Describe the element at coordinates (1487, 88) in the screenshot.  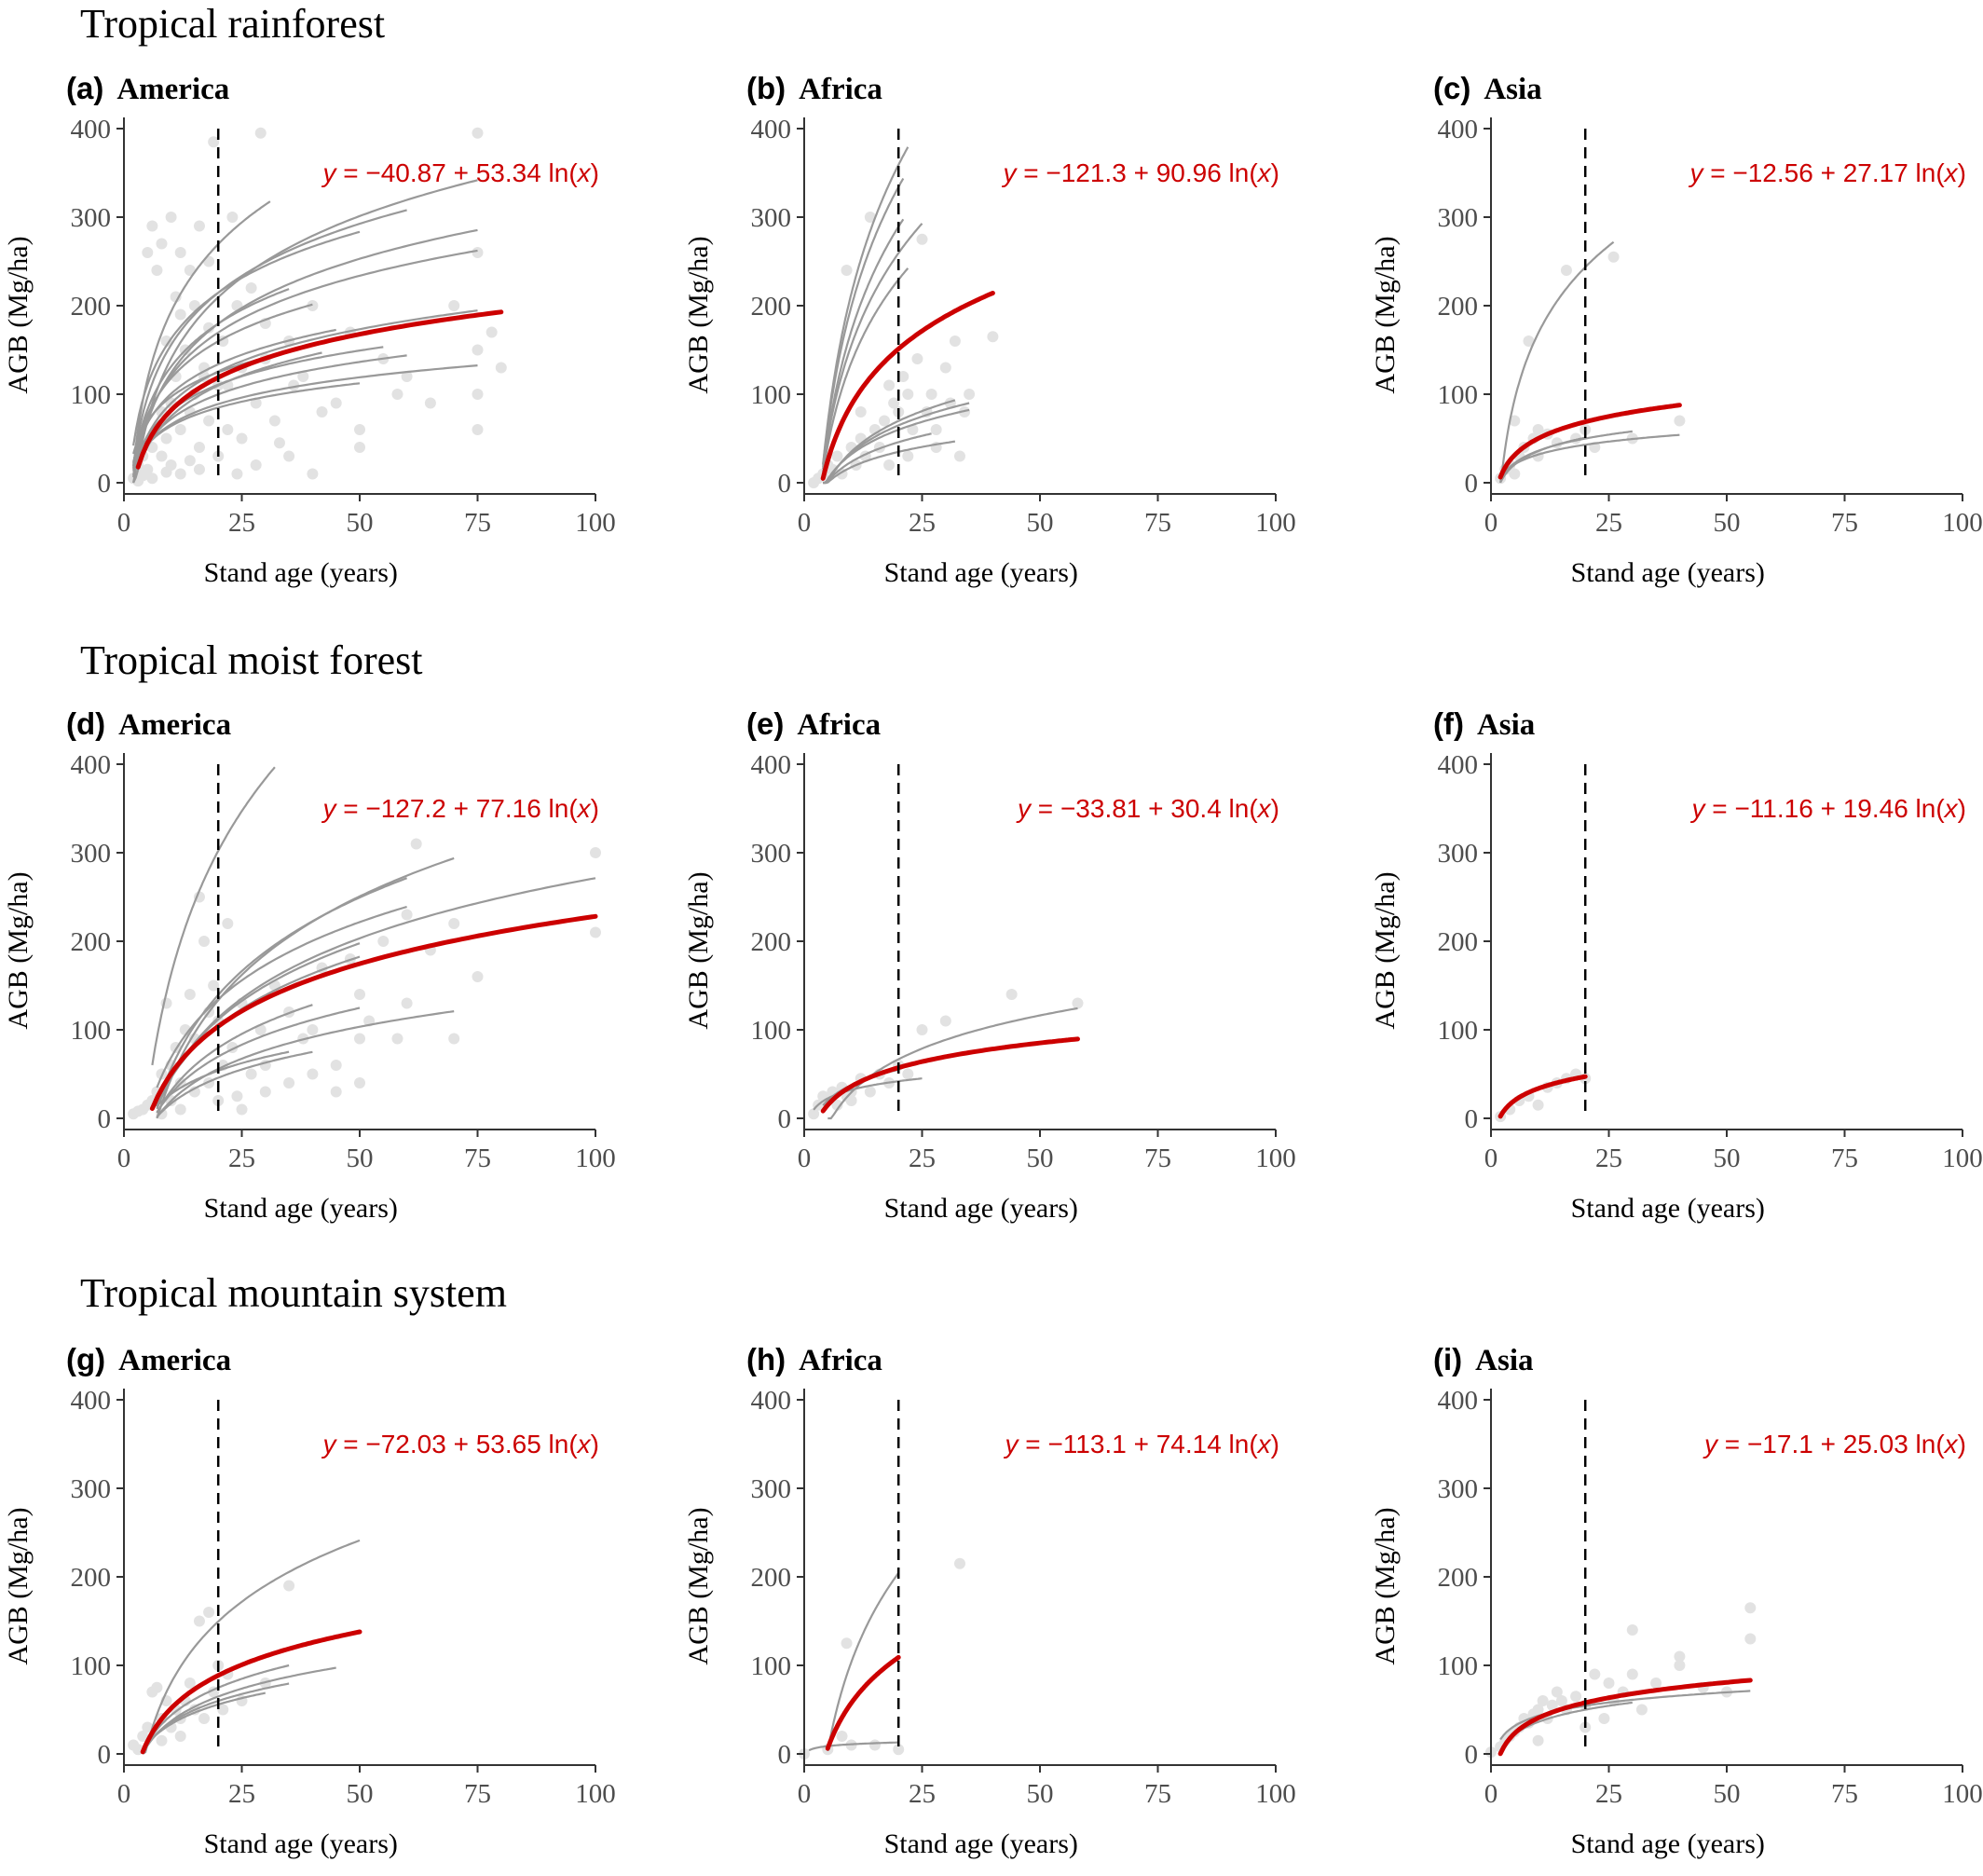
I see `panel-header: (c) Asia` at that location.